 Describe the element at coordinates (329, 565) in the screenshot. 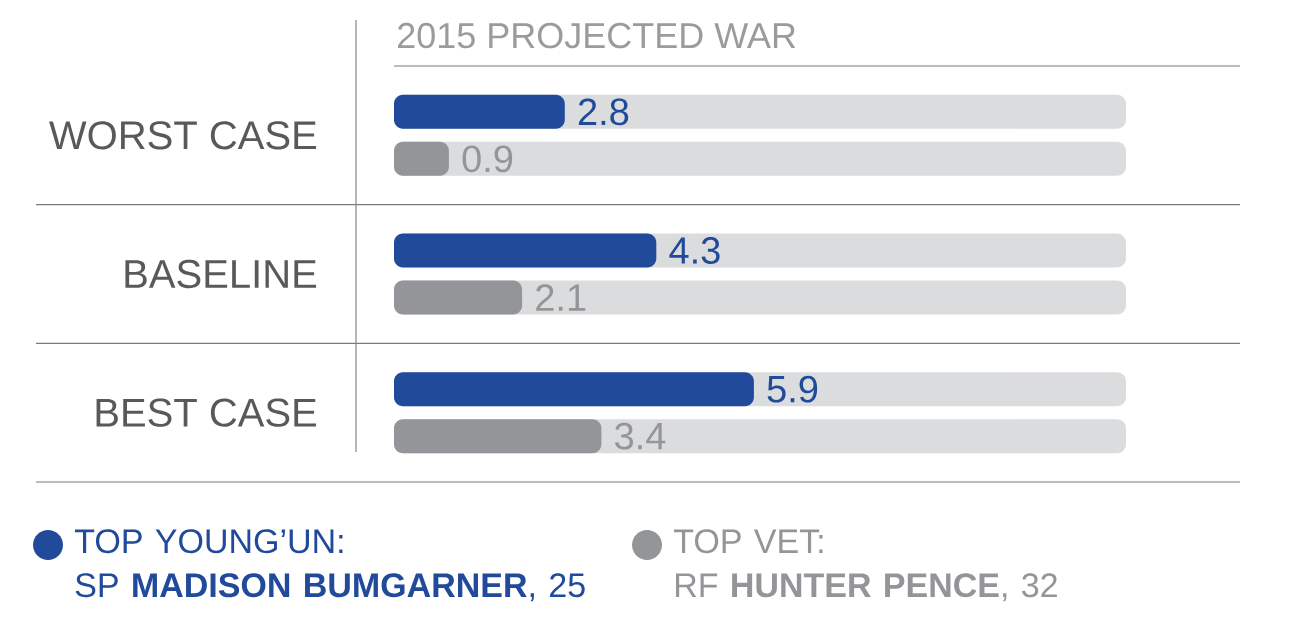

I see `legend-label: TOP YOUNG’UN: SP MADISON BUMGARNER, 25` at that location.